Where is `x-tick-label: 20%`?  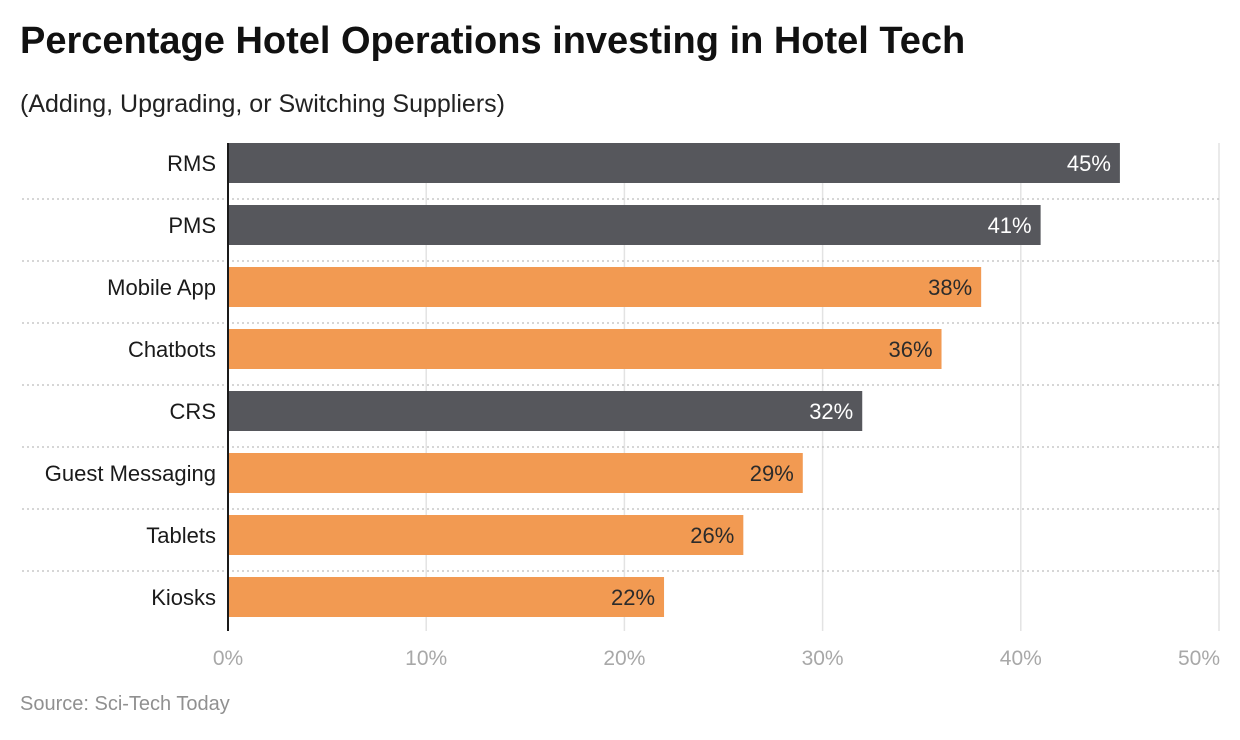
x-tick-label: 20% is located at coordinates (624, 658).